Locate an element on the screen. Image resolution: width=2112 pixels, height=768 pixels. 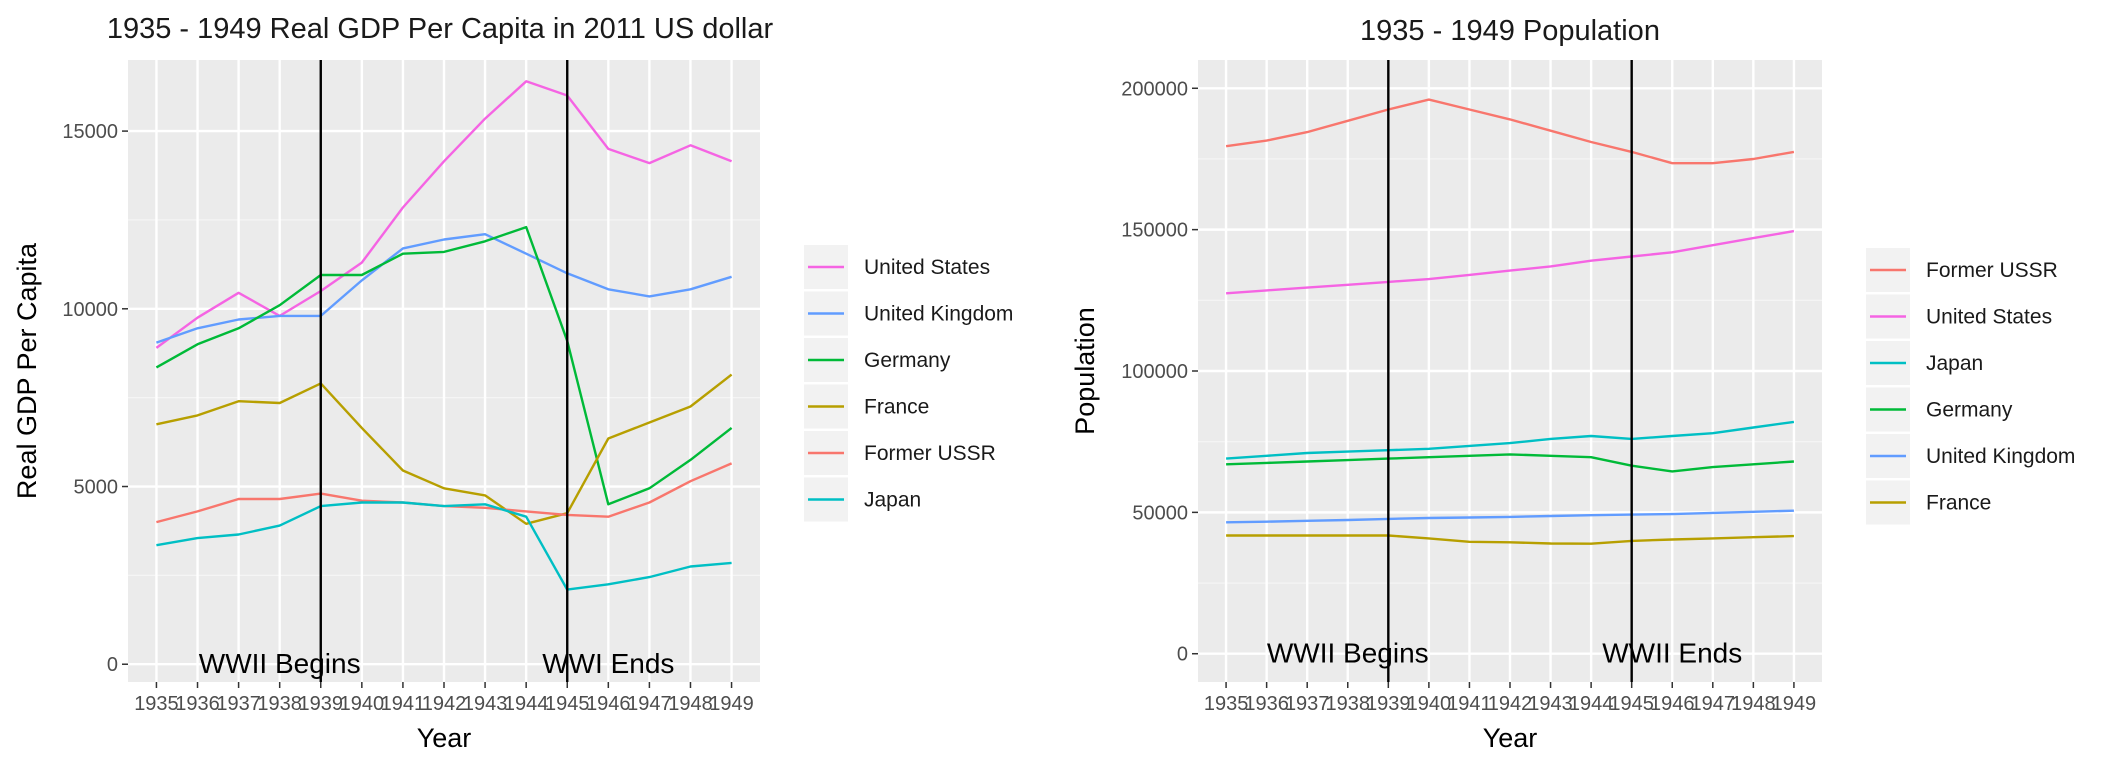
y-tick-label: 10000 is located at coordinates (90, 310).